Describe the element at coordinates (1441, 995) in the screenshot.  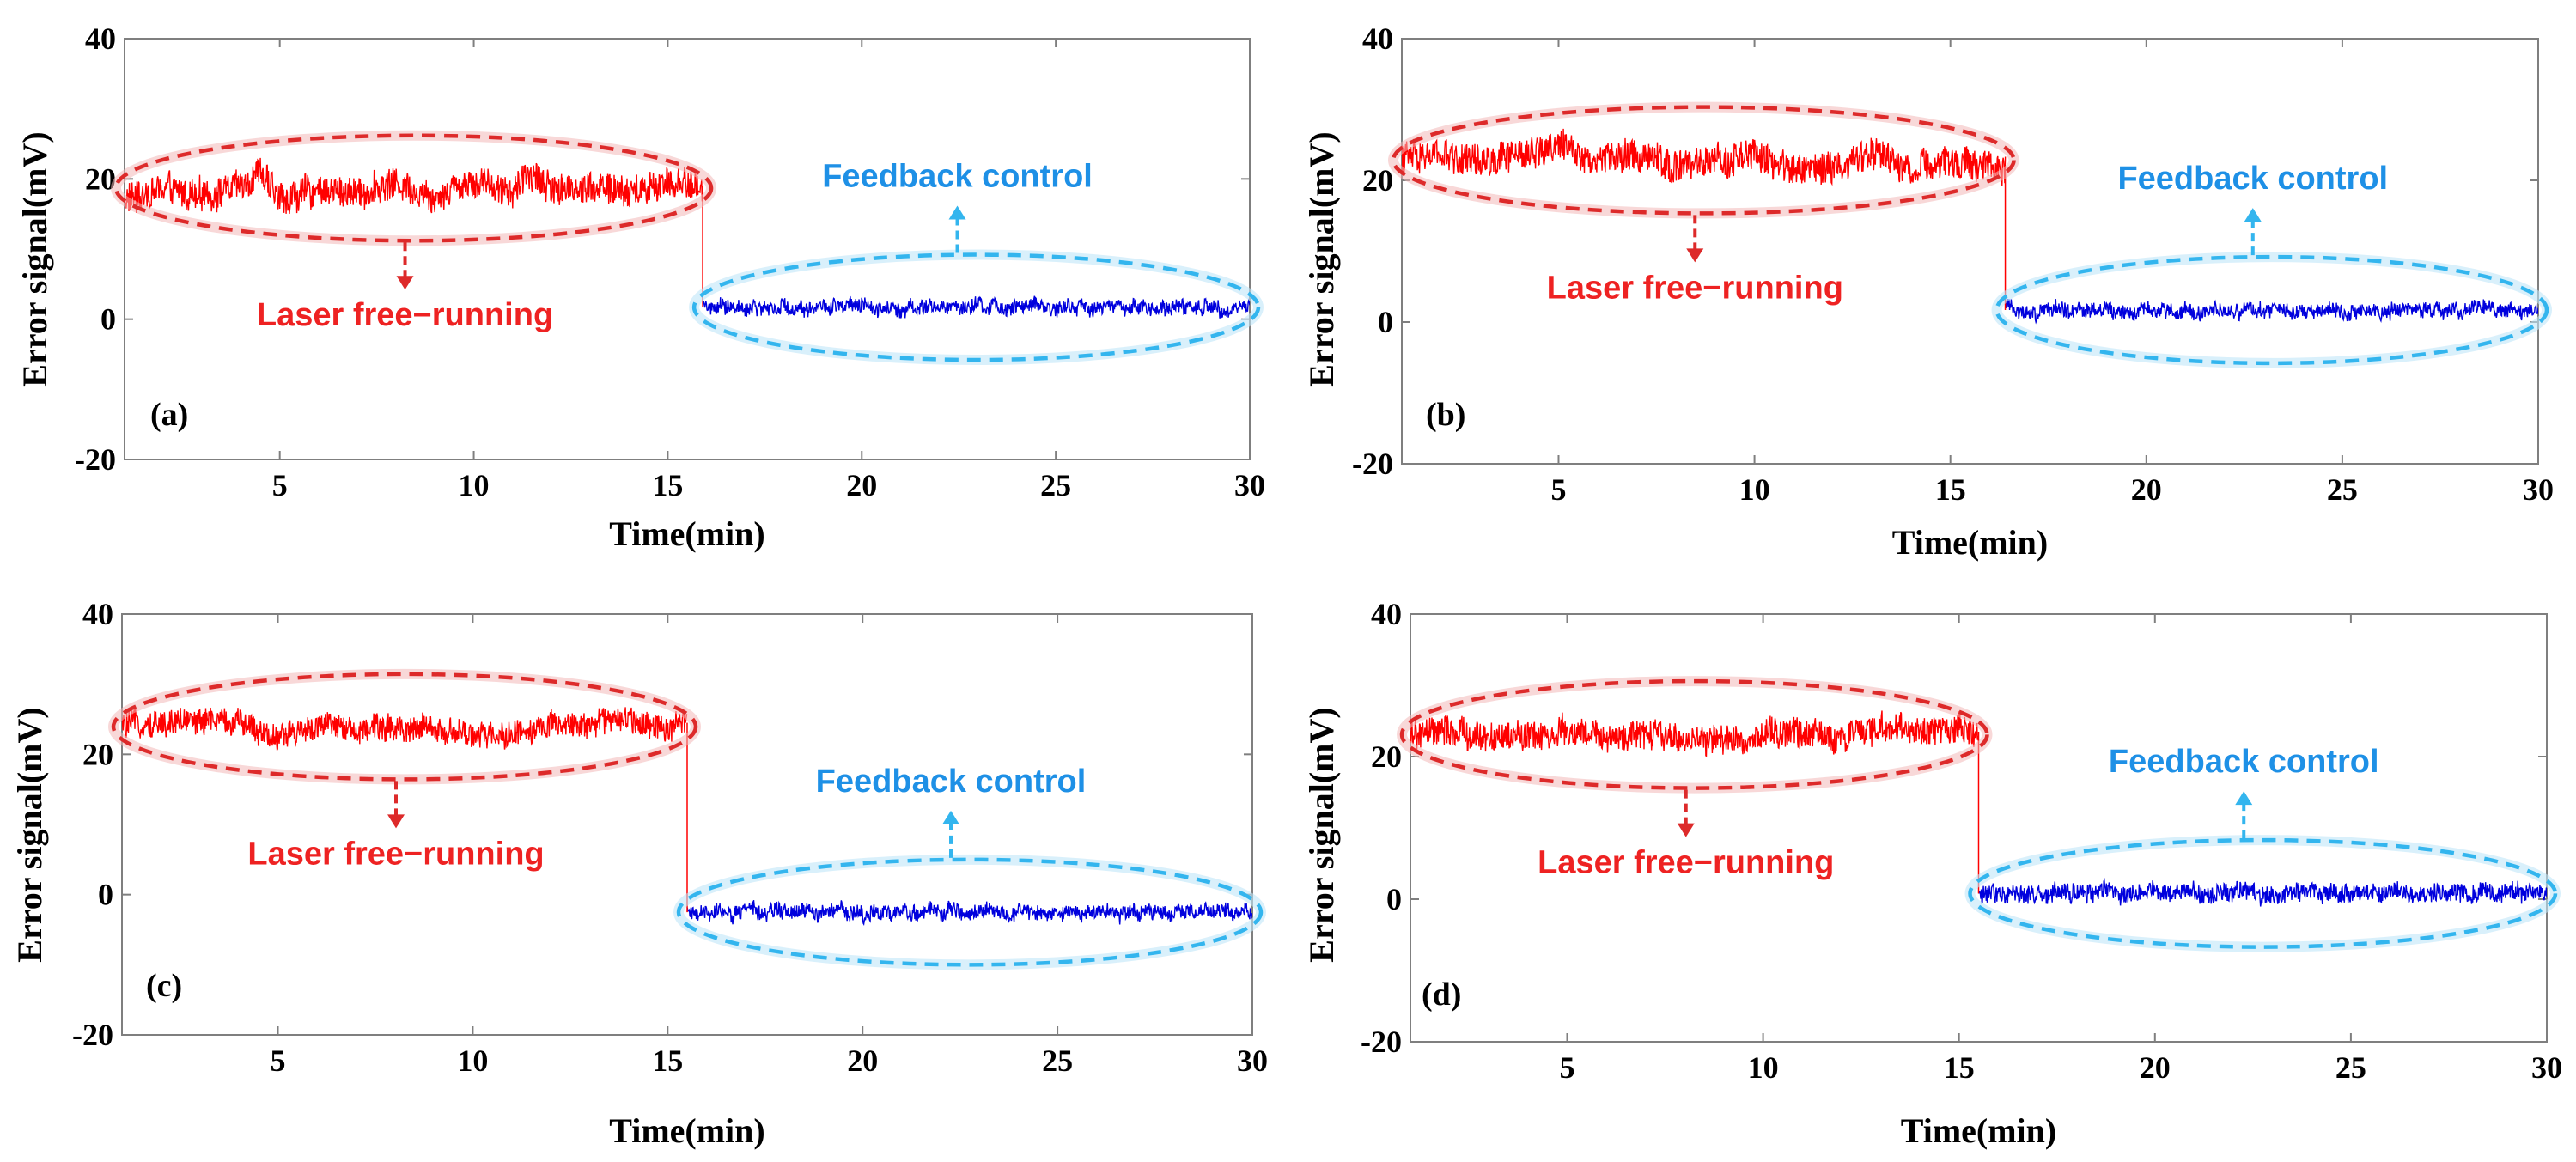
I see `panel-label: (d)` at that location.